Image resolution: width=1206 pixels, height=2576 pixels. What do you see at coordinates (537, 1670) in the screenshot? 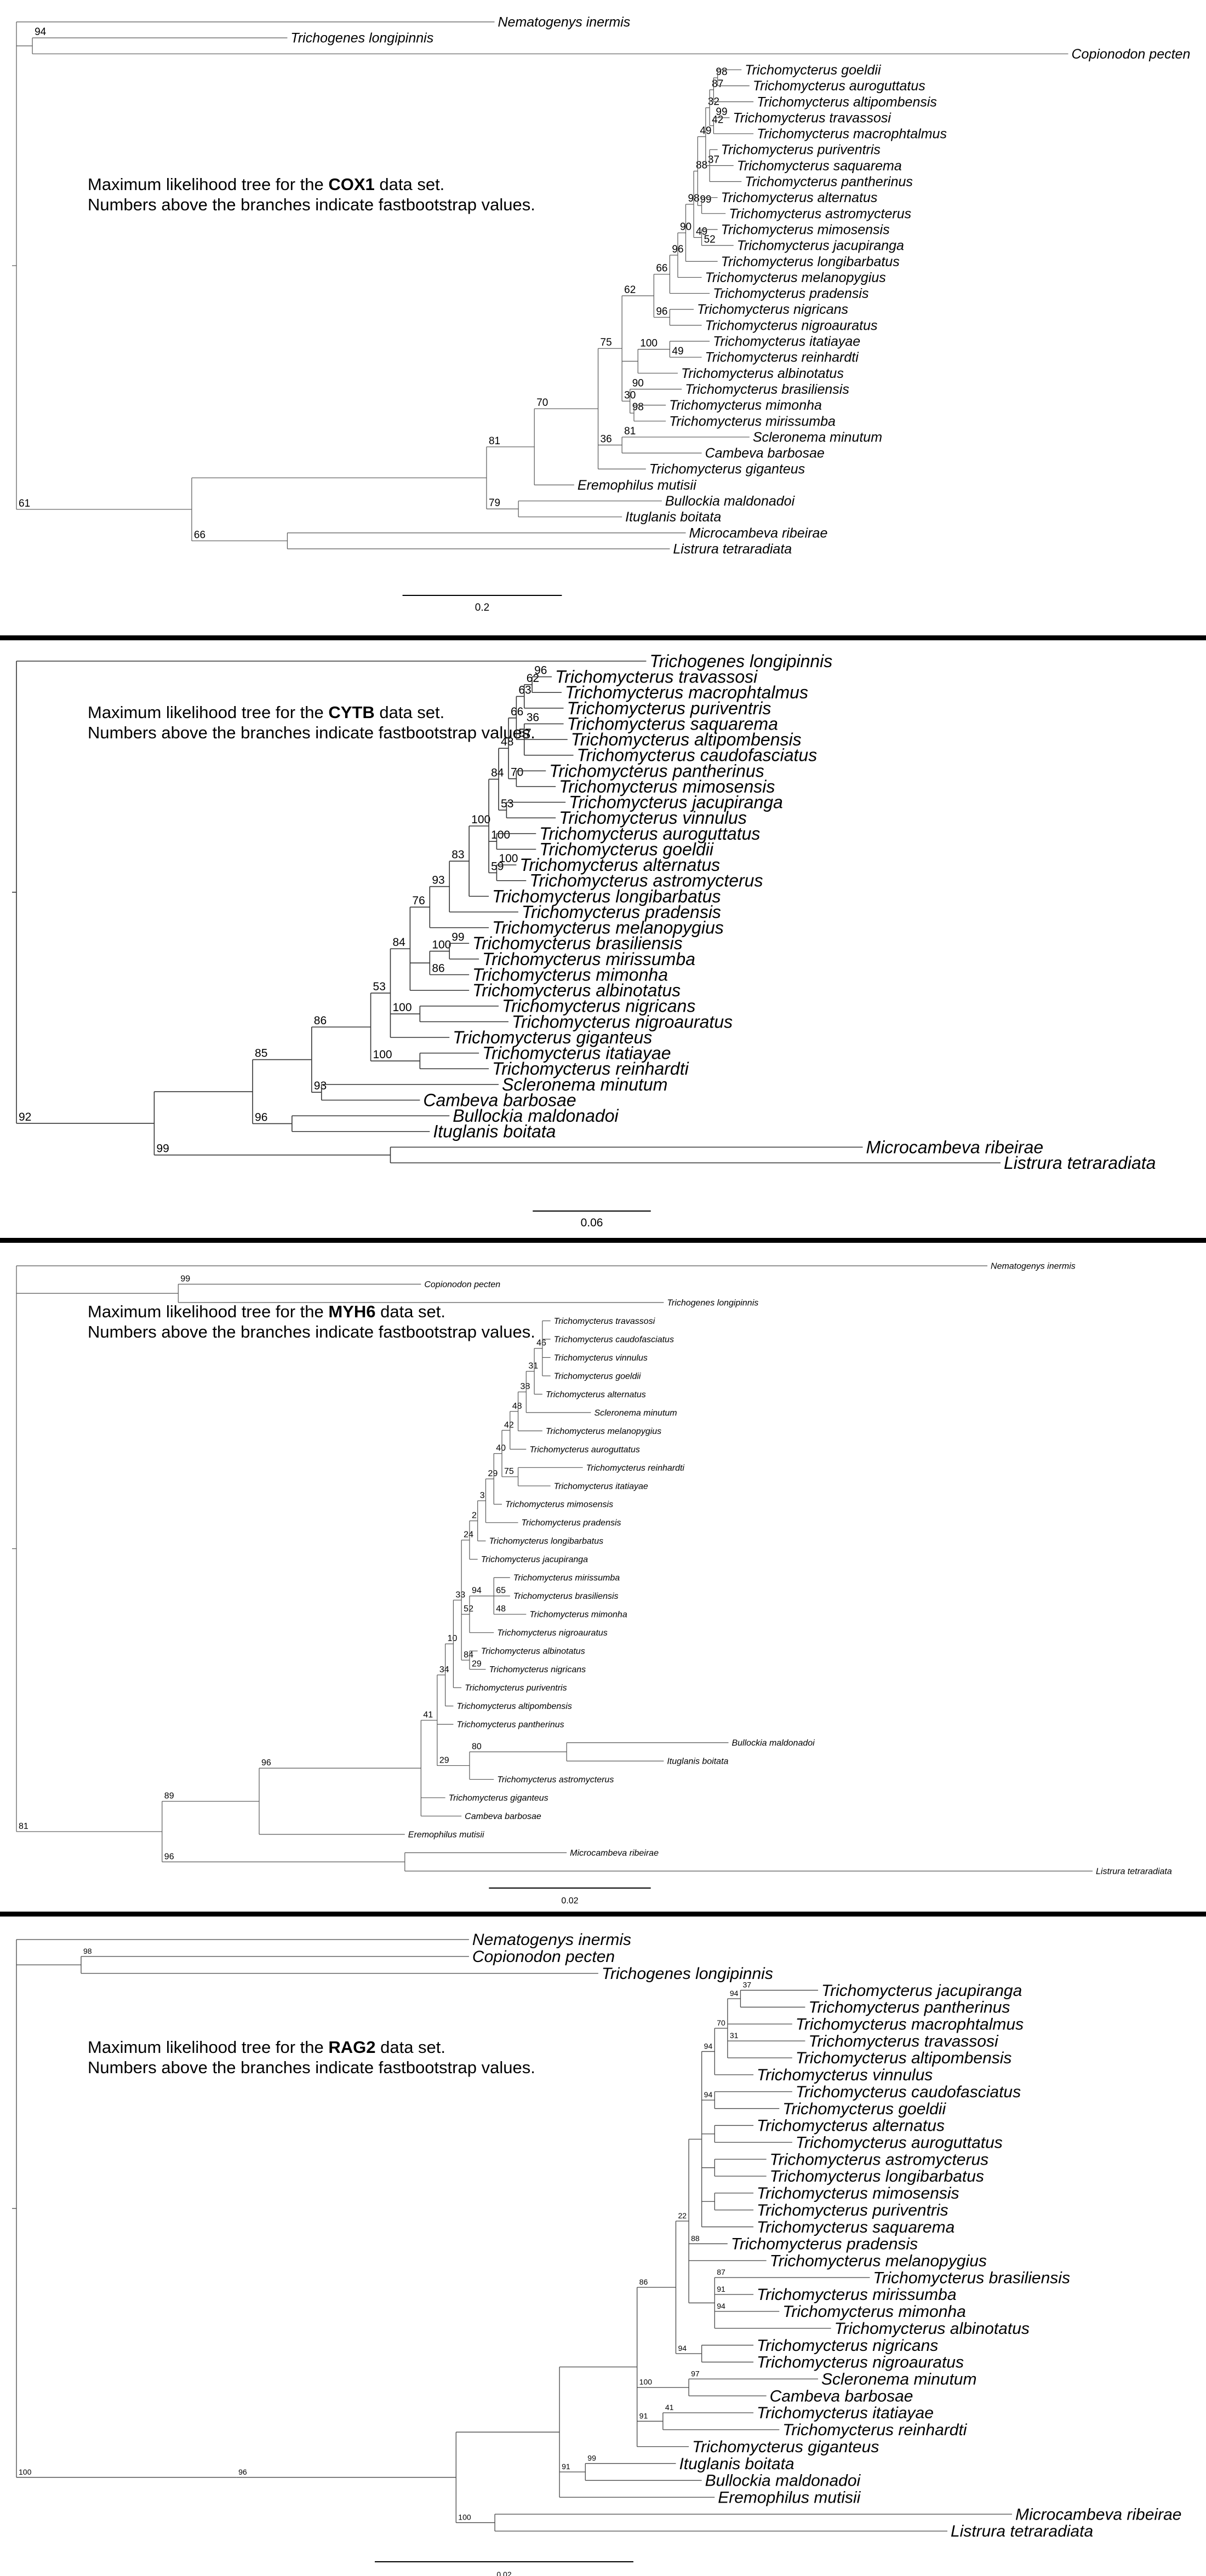
I see `taxon-label: Trichomycterus nigricans` at bounding box center [537, 1670].